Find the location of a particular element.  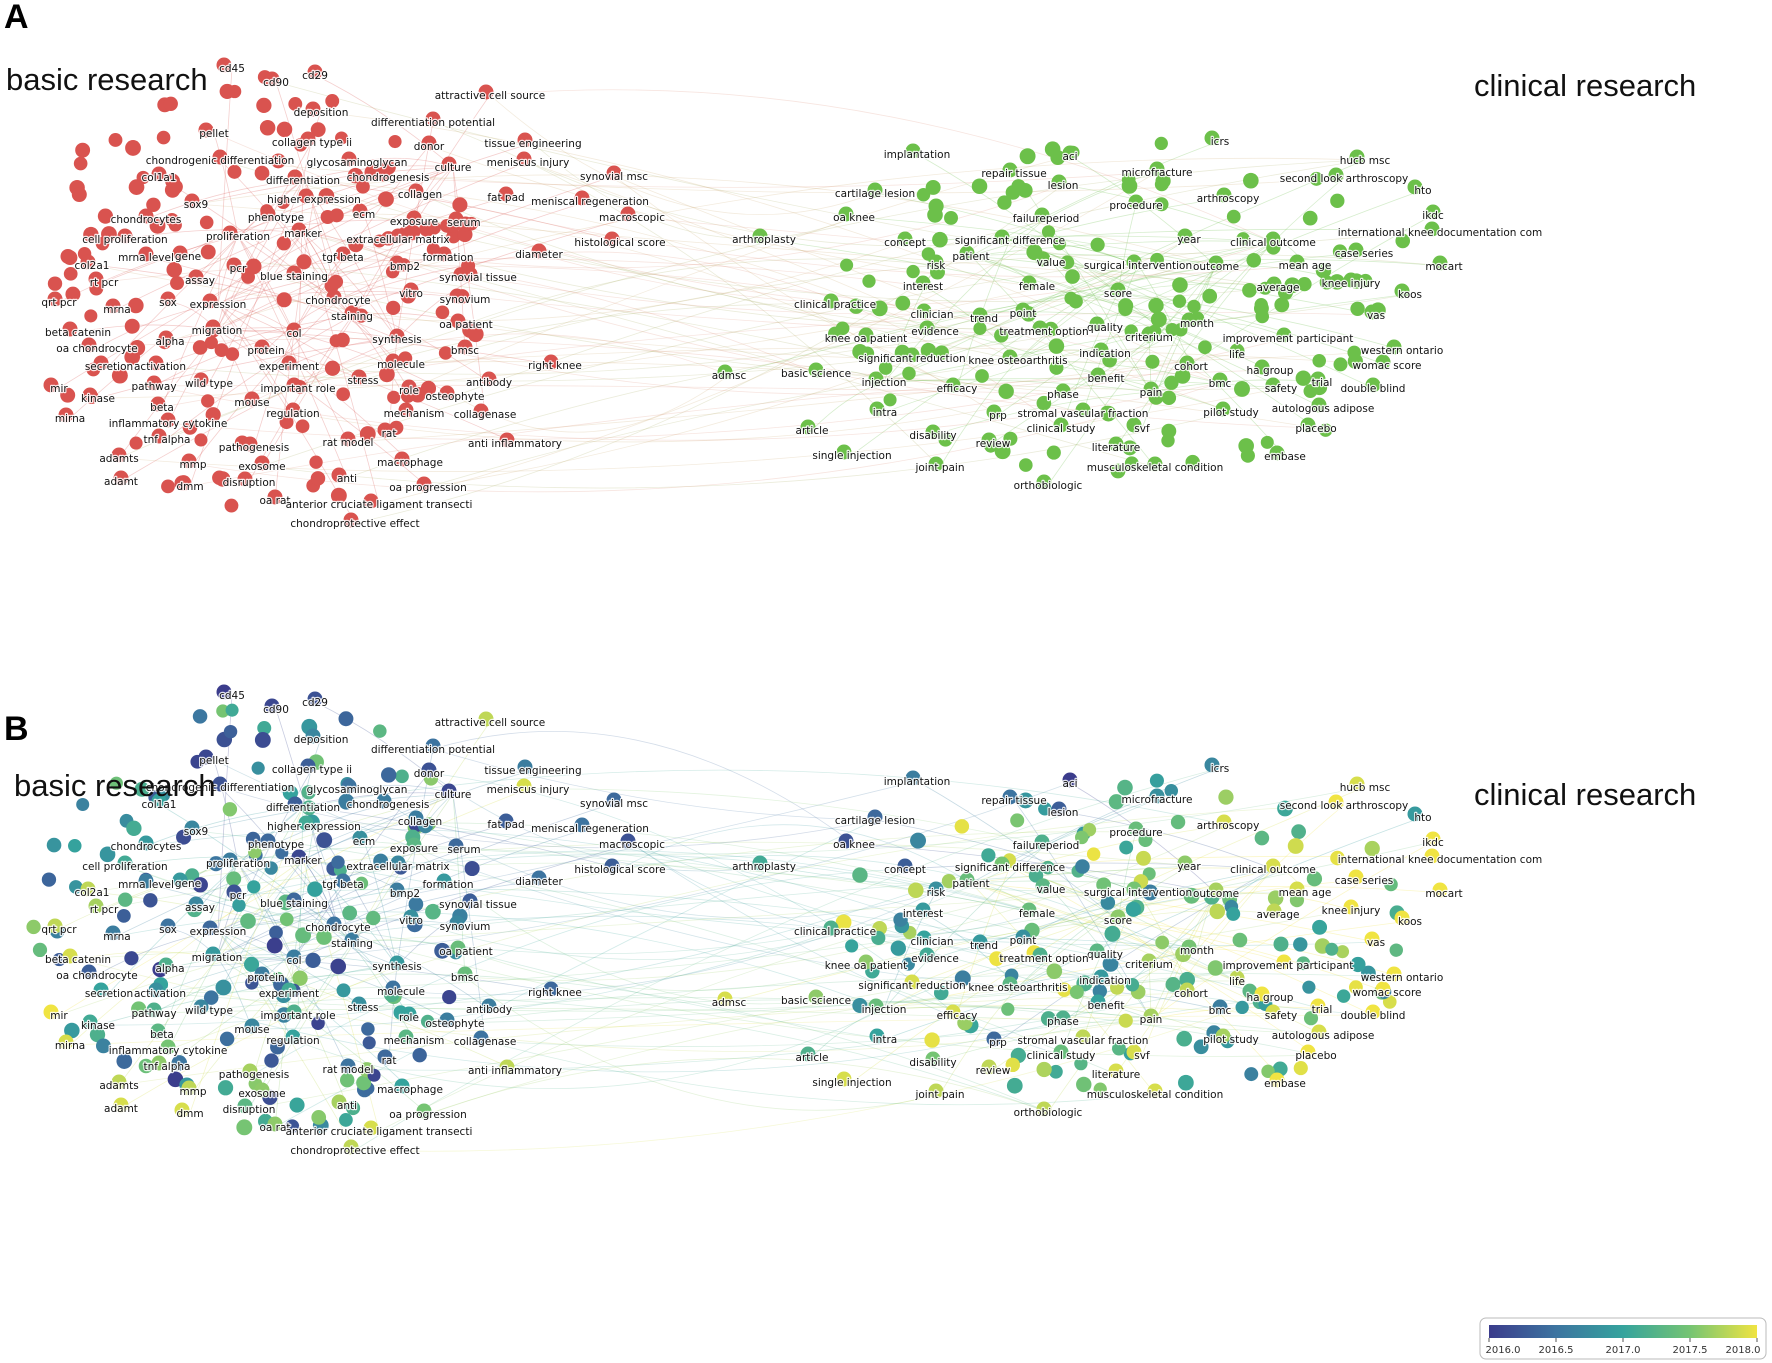

node-clinical-study is located at coordinates (1061, 1052).